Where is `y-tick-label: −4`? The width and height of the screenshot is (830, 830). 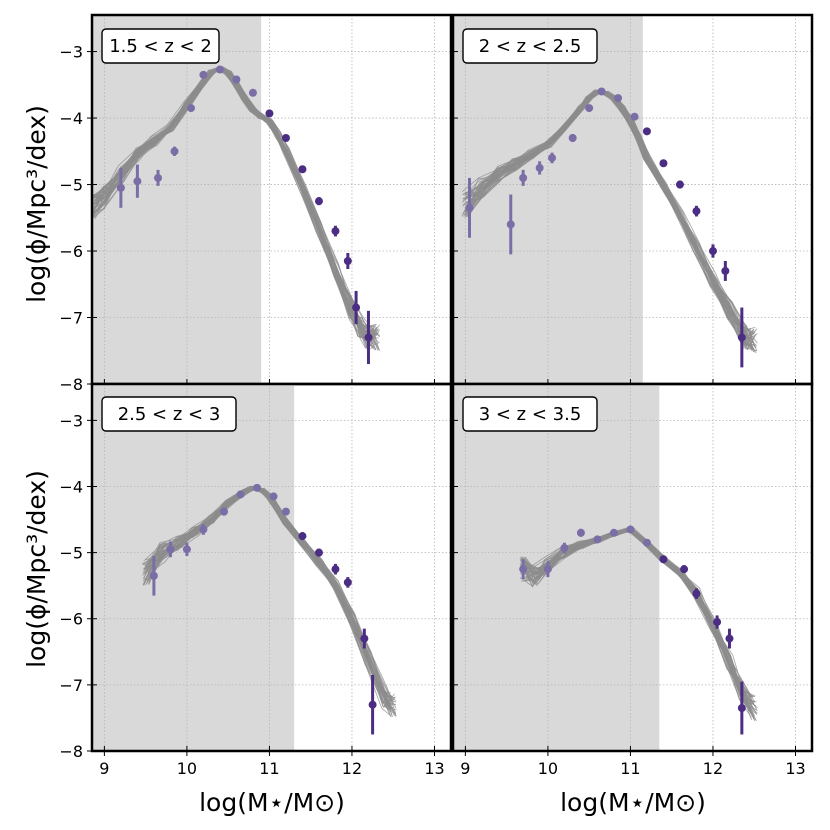 y-tick-label: −4 is located at coordinates (71, 118).